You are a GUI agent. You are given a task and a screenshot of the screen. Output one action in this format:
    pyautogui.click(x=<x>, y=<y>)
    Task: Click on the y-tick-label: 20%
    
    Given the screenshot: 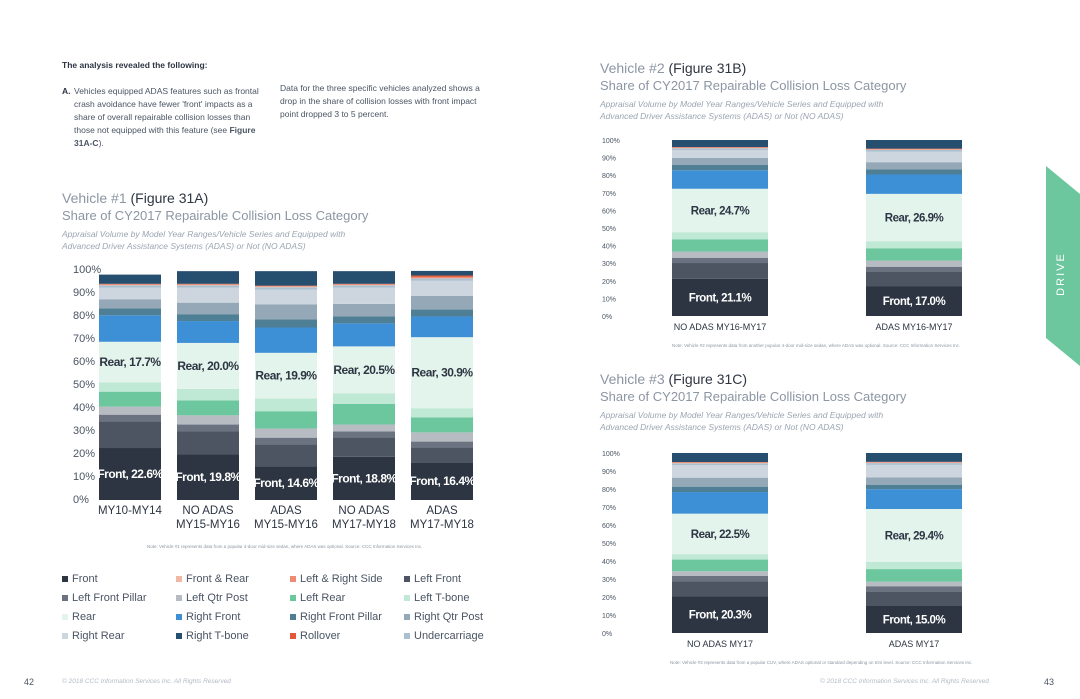 What is the action you would take?
    pyautogui.click(x=84, y=454)
    